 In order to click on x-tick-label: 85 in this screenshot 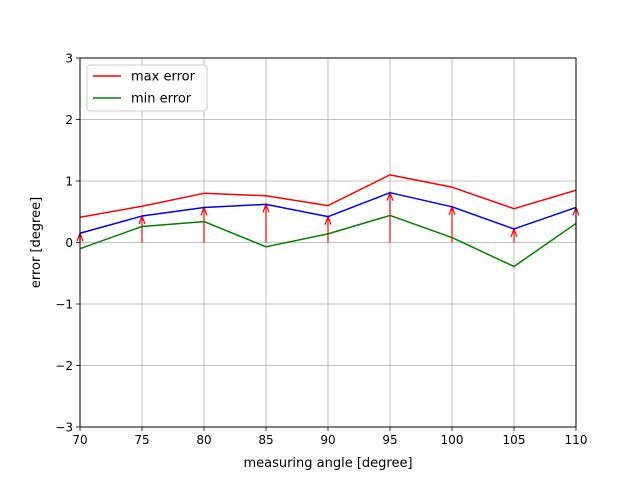, I will do `click(265, 440)`.